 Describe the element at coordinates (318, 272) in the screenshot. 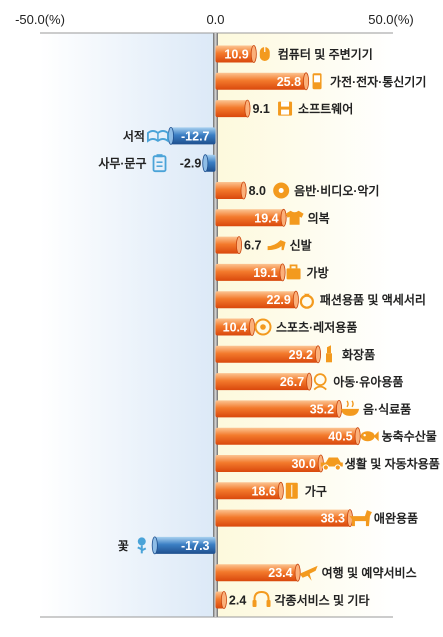

I see `category-label: 가방` at that location.